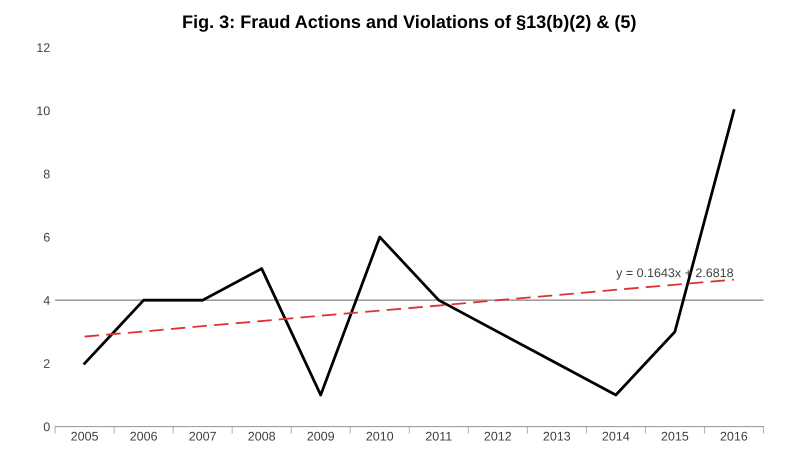 The width and height of the screenshot is (787, 474). Describe the element at coordinates (380, 436) in the screenshot. I see `x-tick-label: 2010` at that location.